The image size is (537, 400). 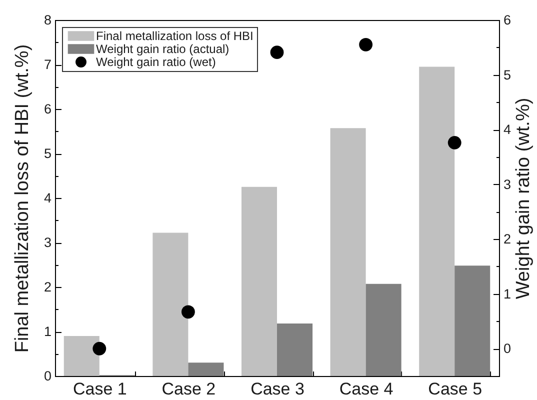 I want to click on x-tick-label: Case 4, so click(x=366, y=389).